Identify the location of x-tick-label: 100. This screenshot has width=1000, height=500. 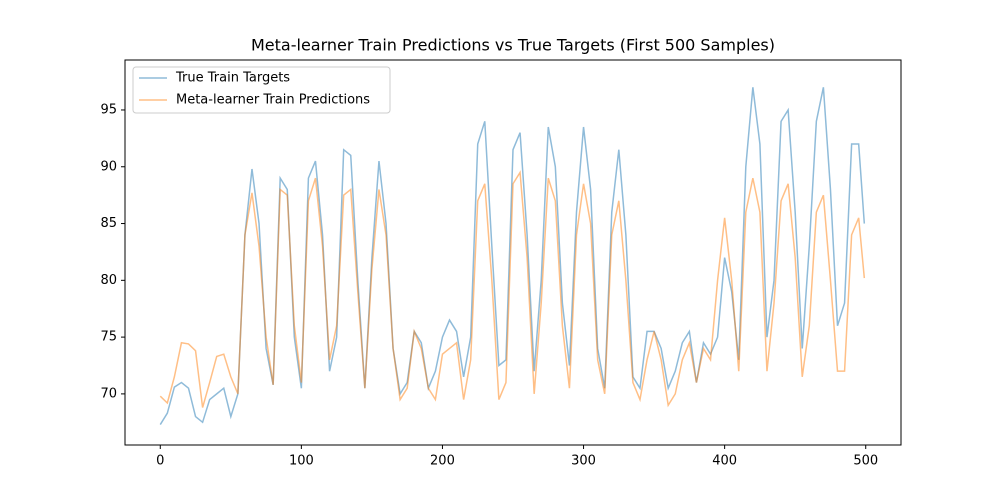
(301, 461).